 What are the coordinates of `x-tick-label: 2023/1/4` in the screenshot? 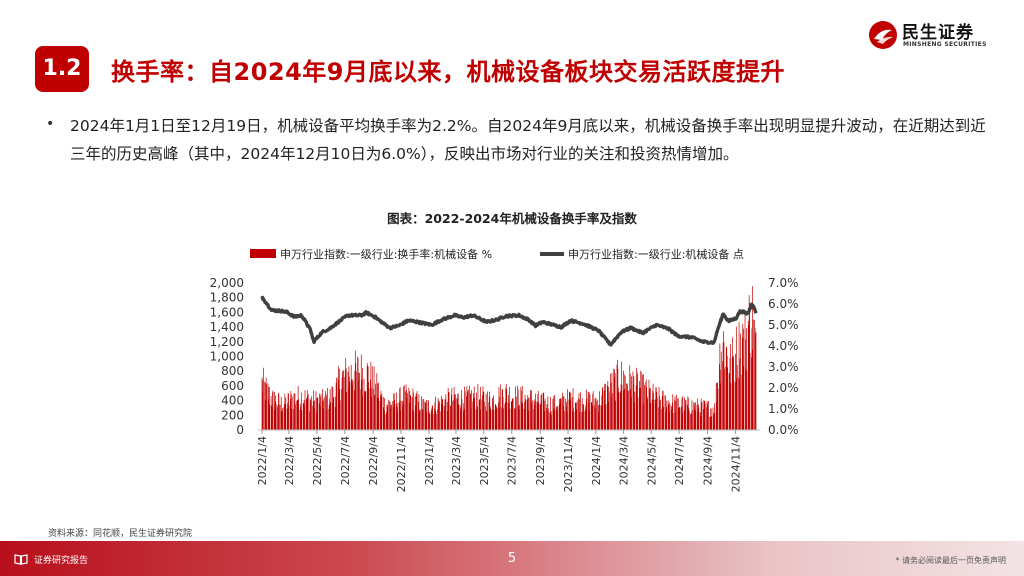 It's located at (429, 460).